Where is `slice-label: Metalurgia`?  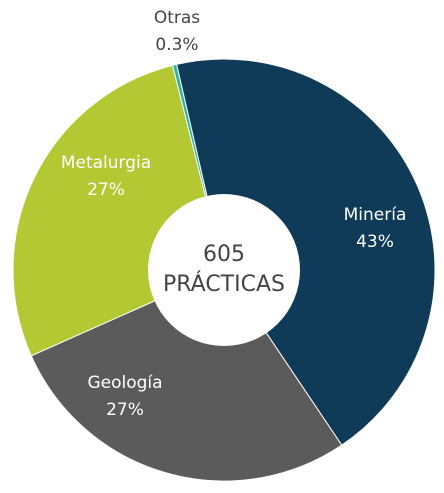 slice-label: Metalurgia is located at coordinates (106, 163).